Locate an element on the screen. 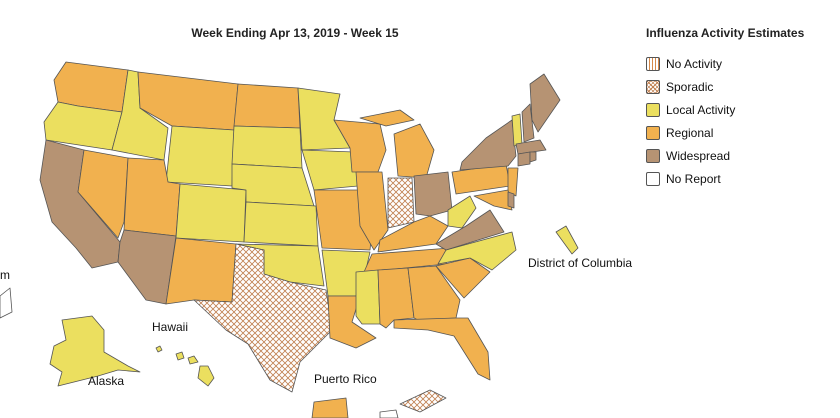 The height and width of the screenshot is (418, 840). state-ohio is located at coordinates (433, 194).